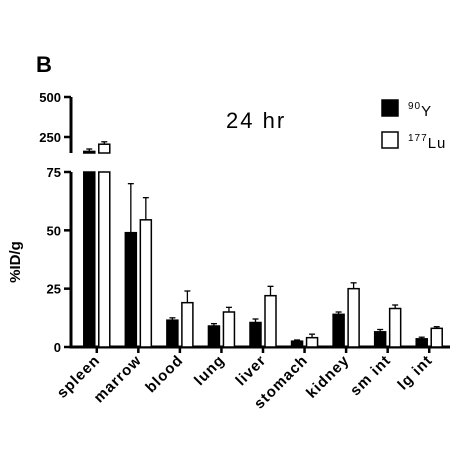  I want to click on panel-label: B, so click(44, 64).